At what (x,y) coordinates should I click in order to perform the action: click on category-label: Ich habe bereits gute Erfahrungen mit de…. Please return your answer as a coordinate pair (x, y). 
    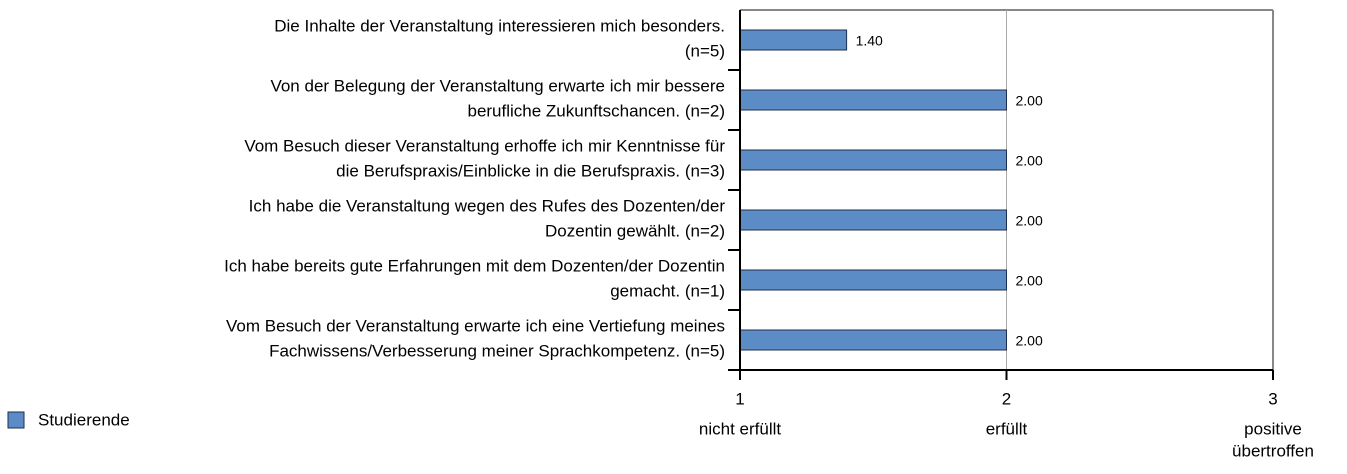
    Looking at the image, I should click on (474, 265).